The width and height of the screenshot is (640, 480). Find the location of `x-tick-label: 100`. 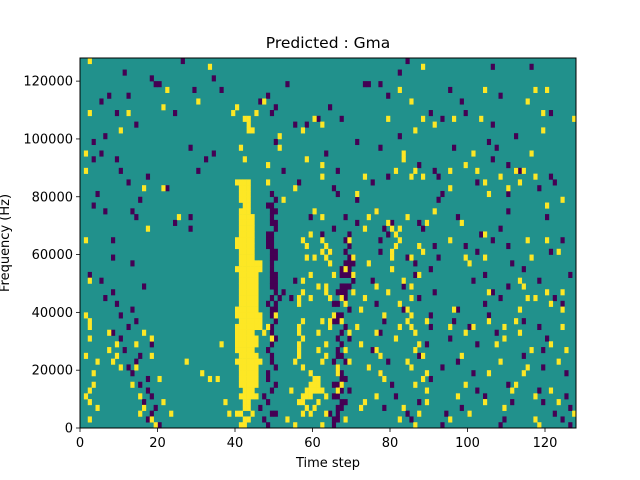

x-tick-label: 100 is located at coordinates (467, 443).